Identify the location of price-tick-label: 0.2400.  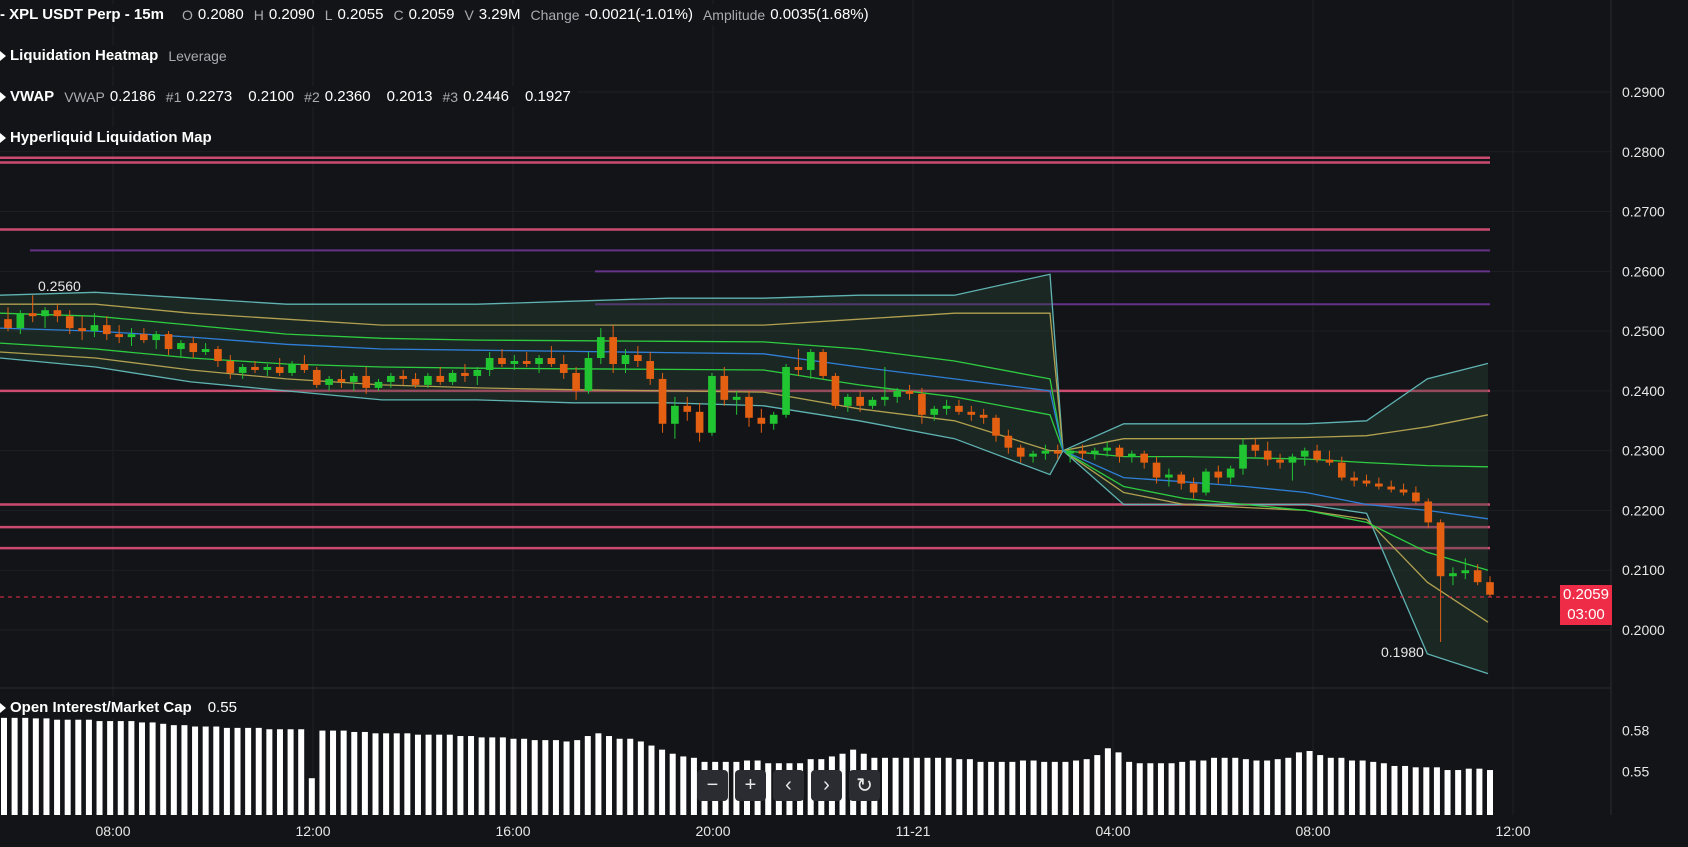
(1643, 391).